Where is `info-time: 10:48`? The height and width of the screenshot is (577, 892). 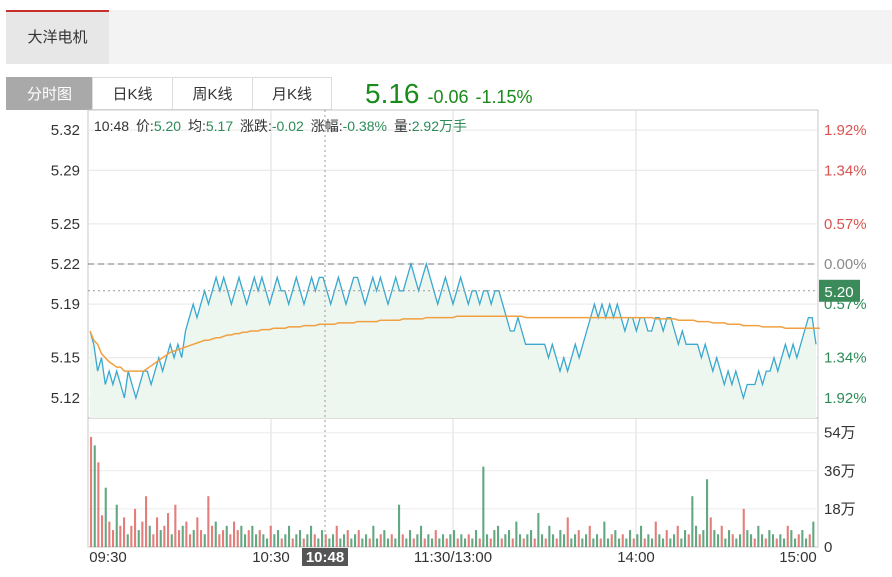
info-time: 10:48 is located at coordinates (112, 126).